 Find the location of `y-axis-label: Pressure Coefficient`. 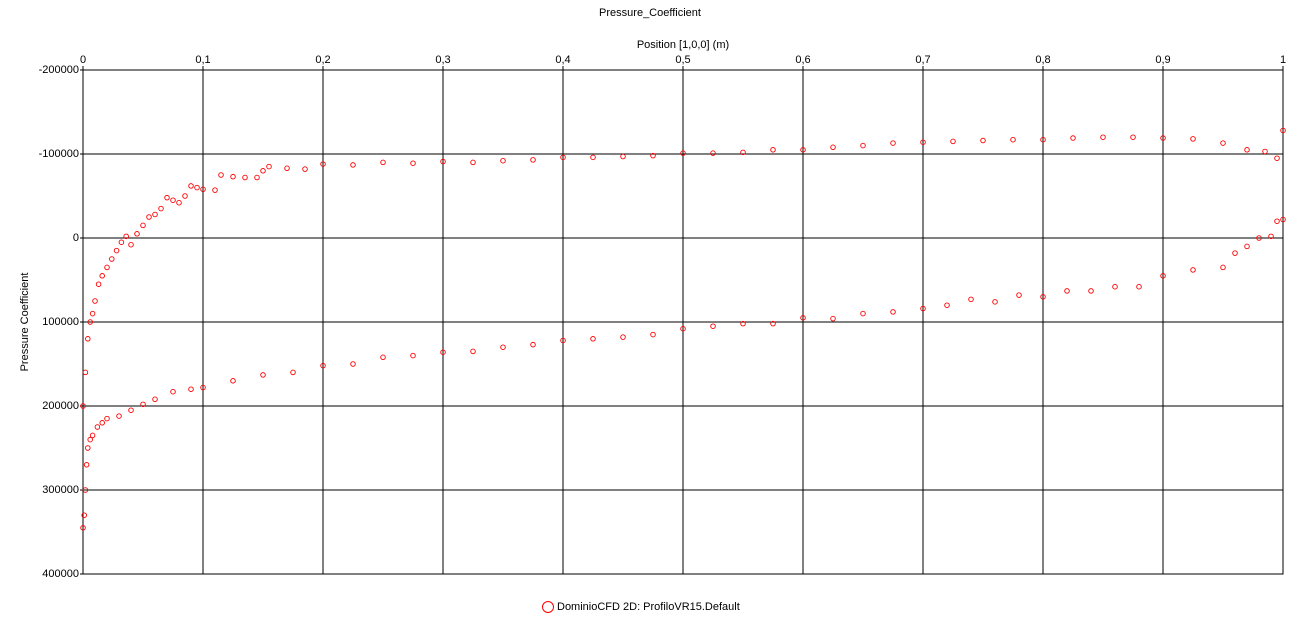

y-axis-label: Pressure Coefficient is located at coordinates (25, 322).